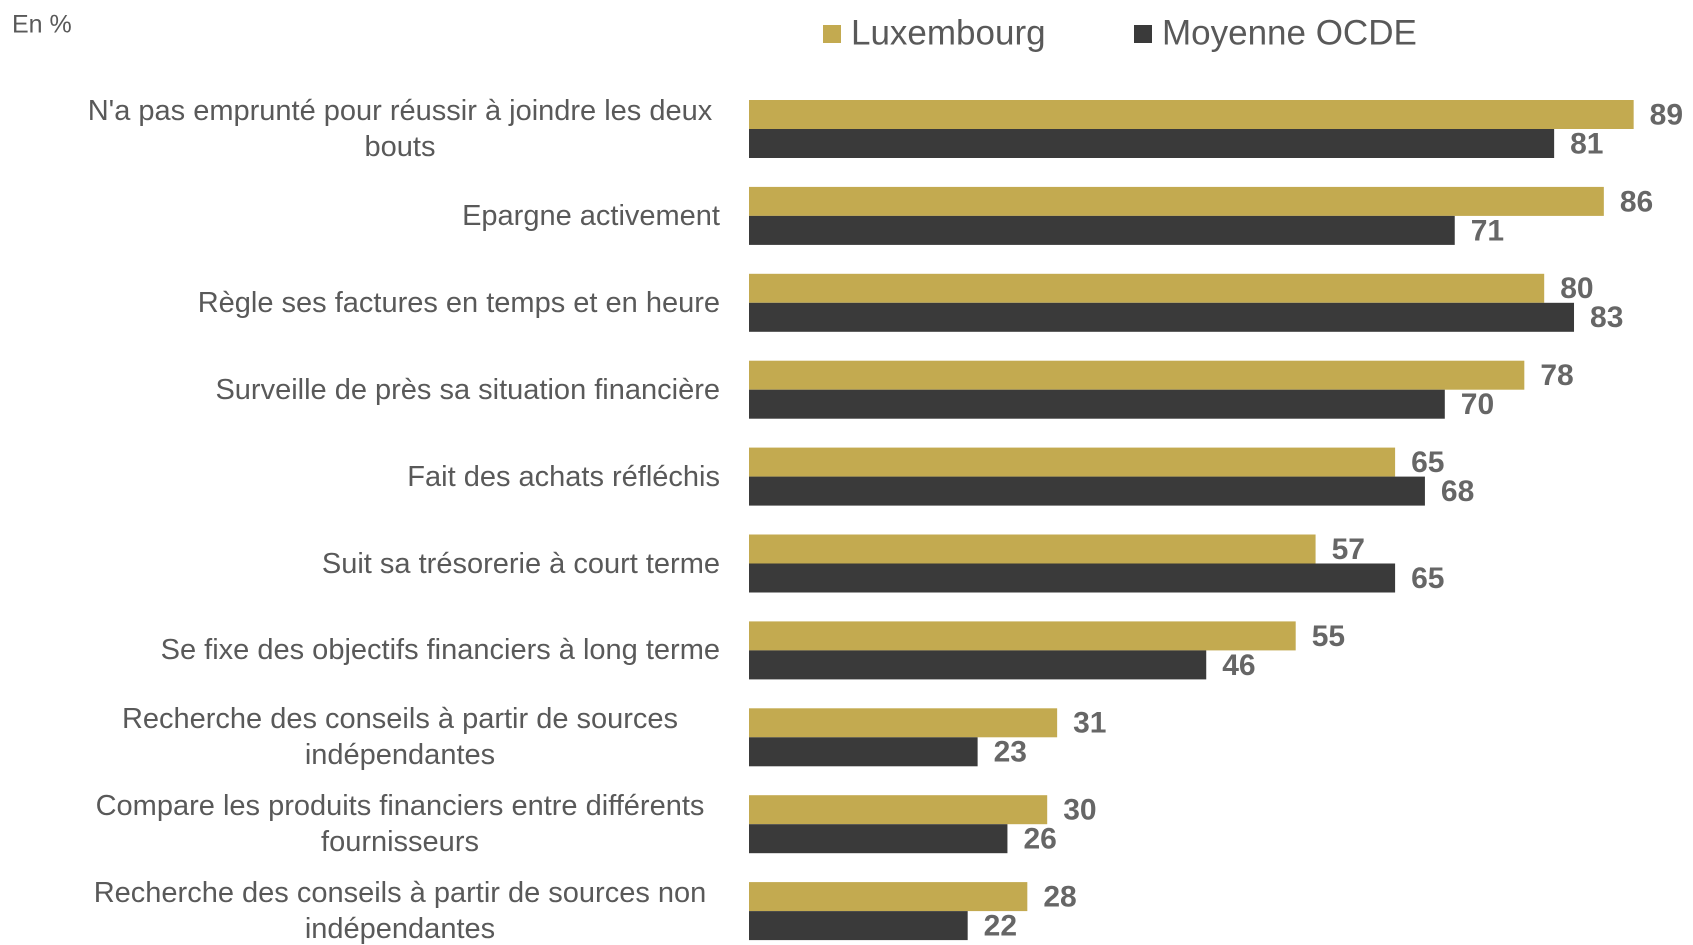 The height and width of the screenshot is (945, 1693). What do you see at coordinates (1289, 32) in the screenshot?
I see `legend-label: Moyenne OCDE` at bounding box center [1289, 32].